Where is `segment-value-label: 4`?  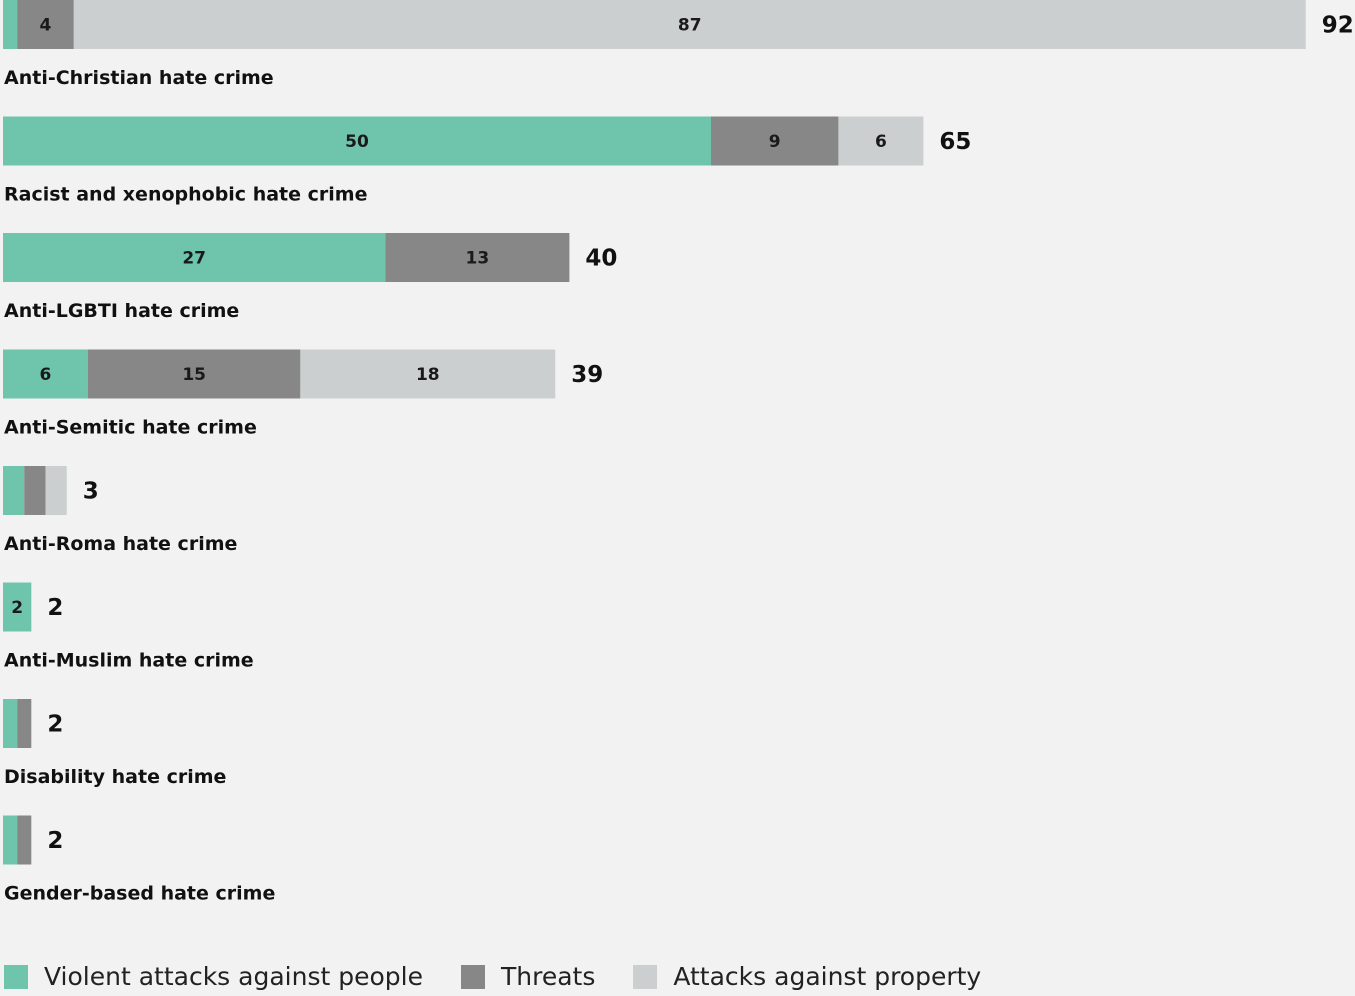 segment-value-label: 4 is located at coordinates (46, 26).